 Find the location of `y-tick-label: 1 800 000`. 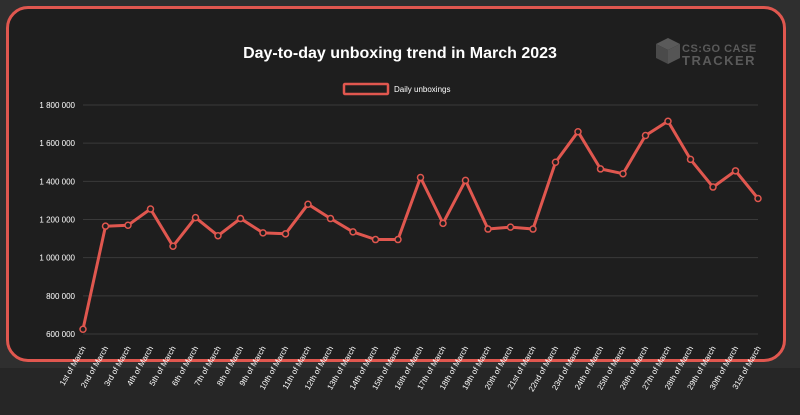

y-tick-label: 1 800 000 is located at coordinates (57, 105).